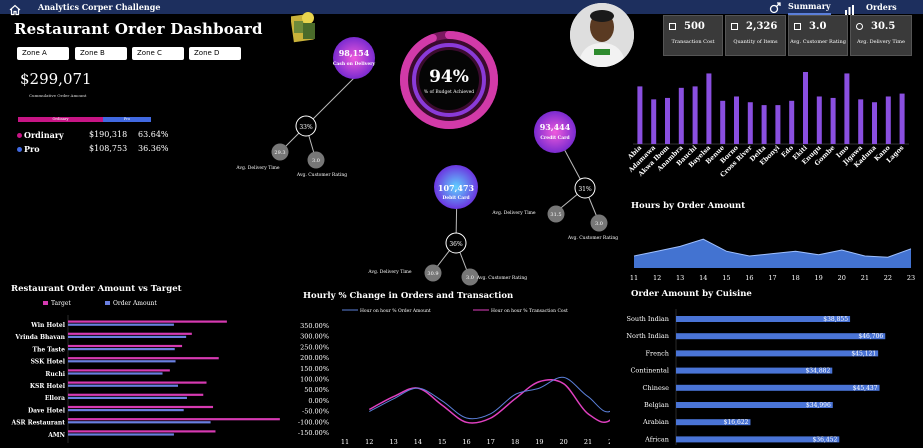  I want to click on kpi-quantity-items: 2,326 Quantity of Items, so click(755, 35).